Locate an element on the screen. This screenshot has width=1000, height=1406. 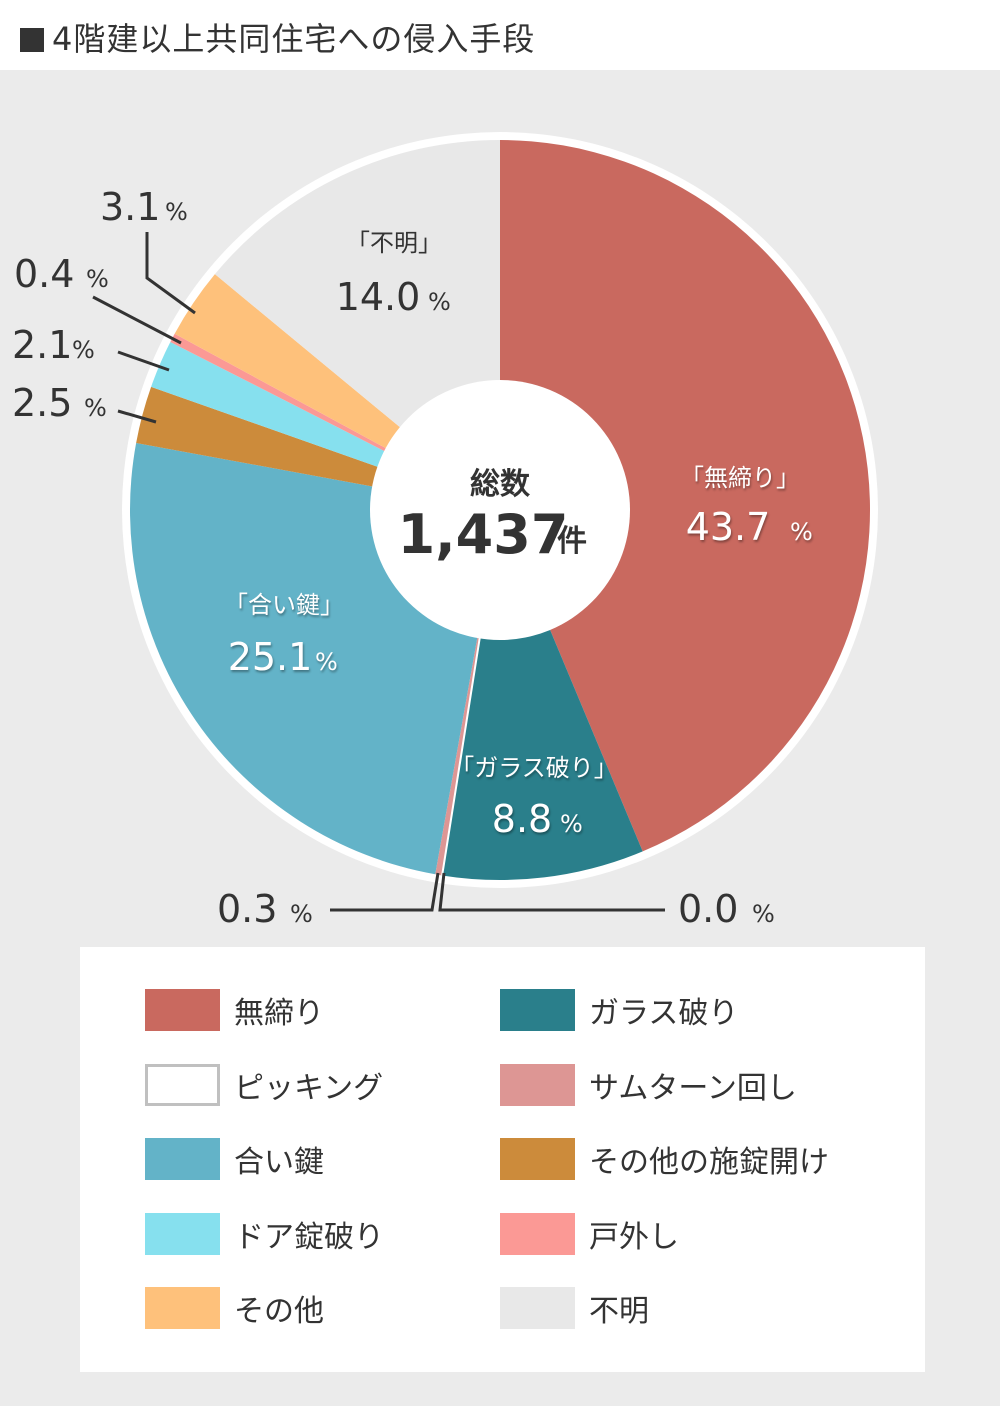
legend-item-mushimari: 無締り is located at coordinates (234, 1010).